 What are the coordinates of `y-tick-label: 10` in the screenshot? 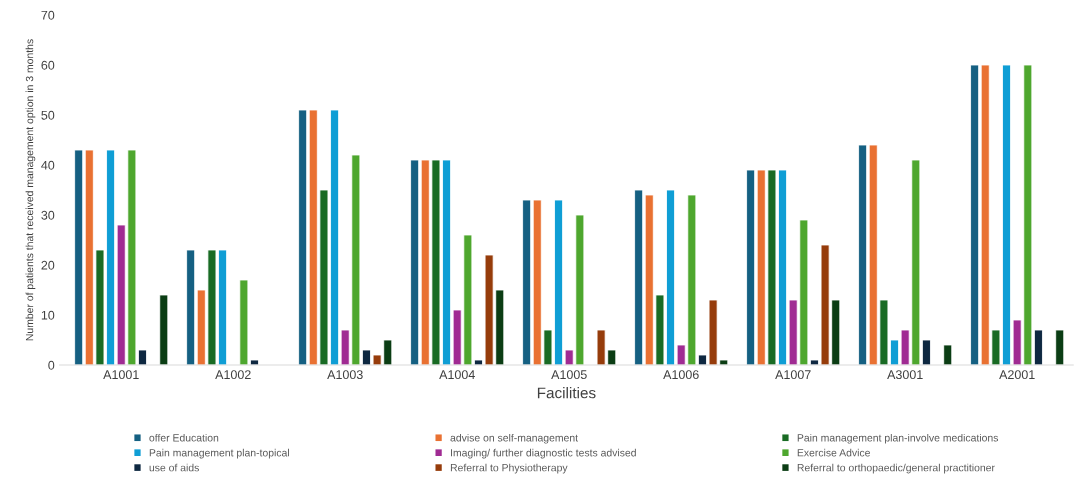 It's located at (48, 315).